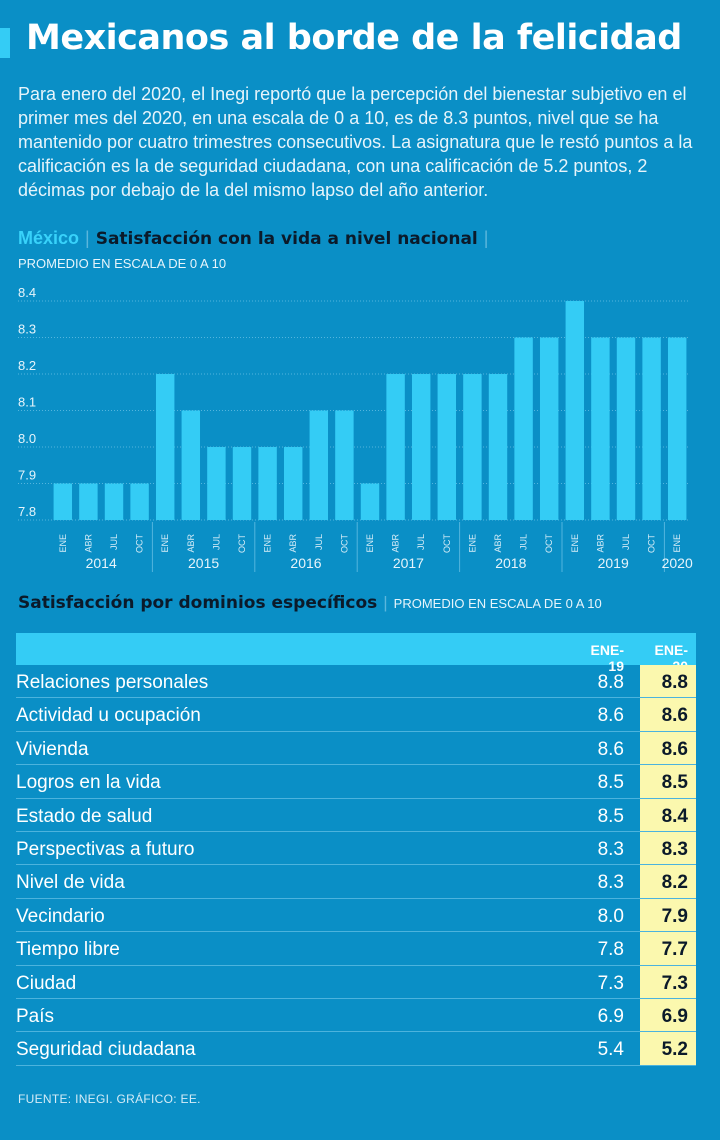  What do you see at coordinates (88, 783) in the screenshot?
I see `domain-label: Logros en la vida` at bounding box center [88, 783].